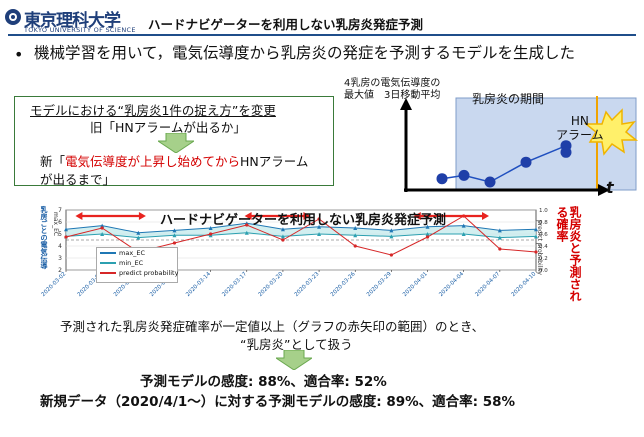 This screenshot has width=644, height=437. What do you see at coordinates (543, 259) in the screenshot?
I see `y-right-tick: 0.2` at bounding box center [543, 259].